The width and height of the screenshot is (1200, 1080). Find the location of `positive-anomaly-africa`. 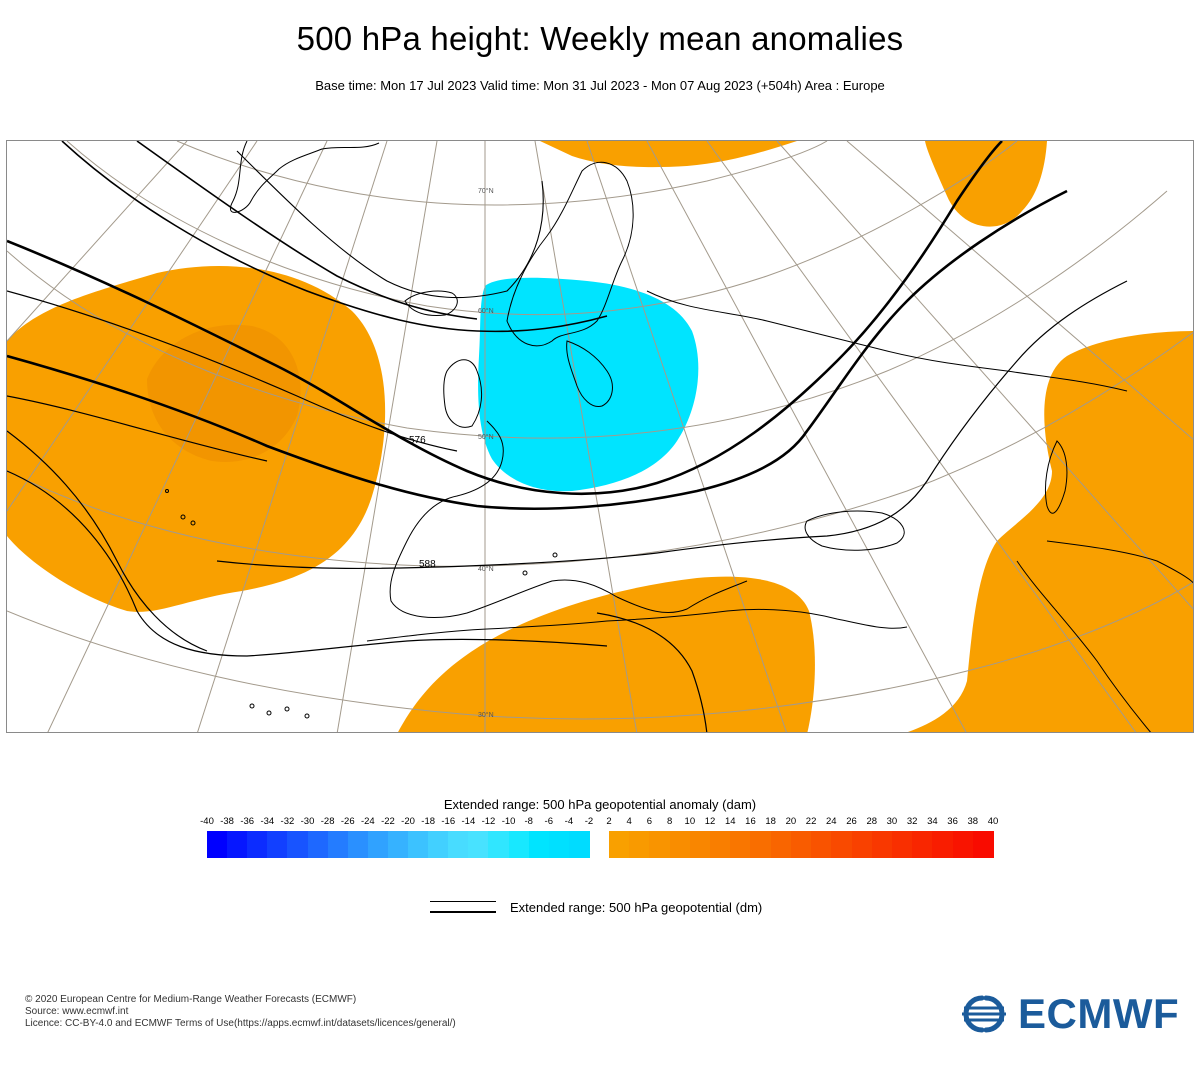

positive-anomaly-africa is located at coordinates (606, 654).